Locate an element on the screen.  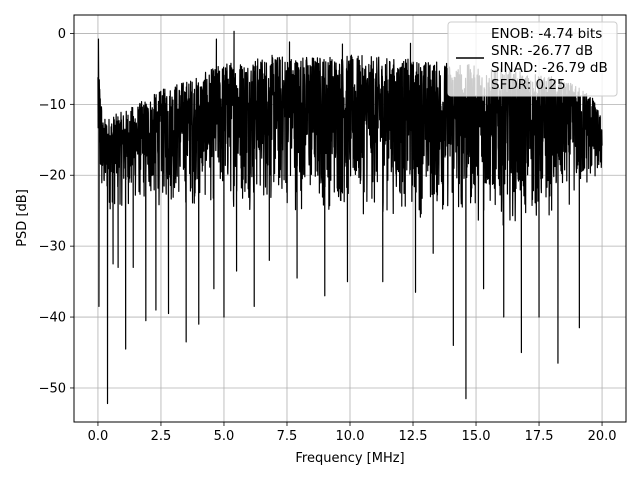
y-tick-label: 0 is located at coordinates (62, 34).